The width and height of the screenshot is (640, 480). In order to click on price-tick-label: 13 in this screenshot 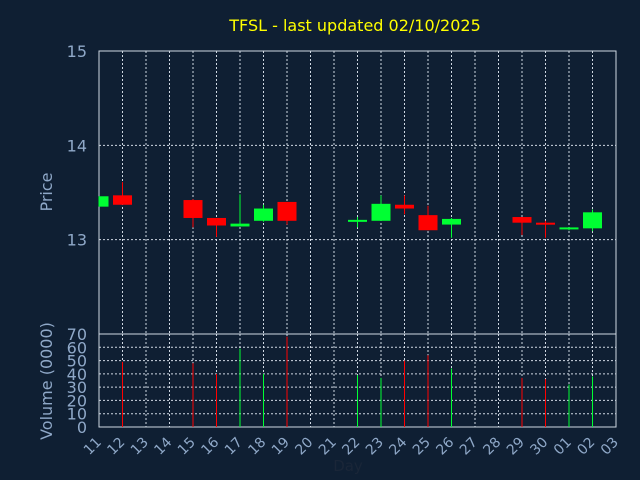, I will do `click(77, 240)`.